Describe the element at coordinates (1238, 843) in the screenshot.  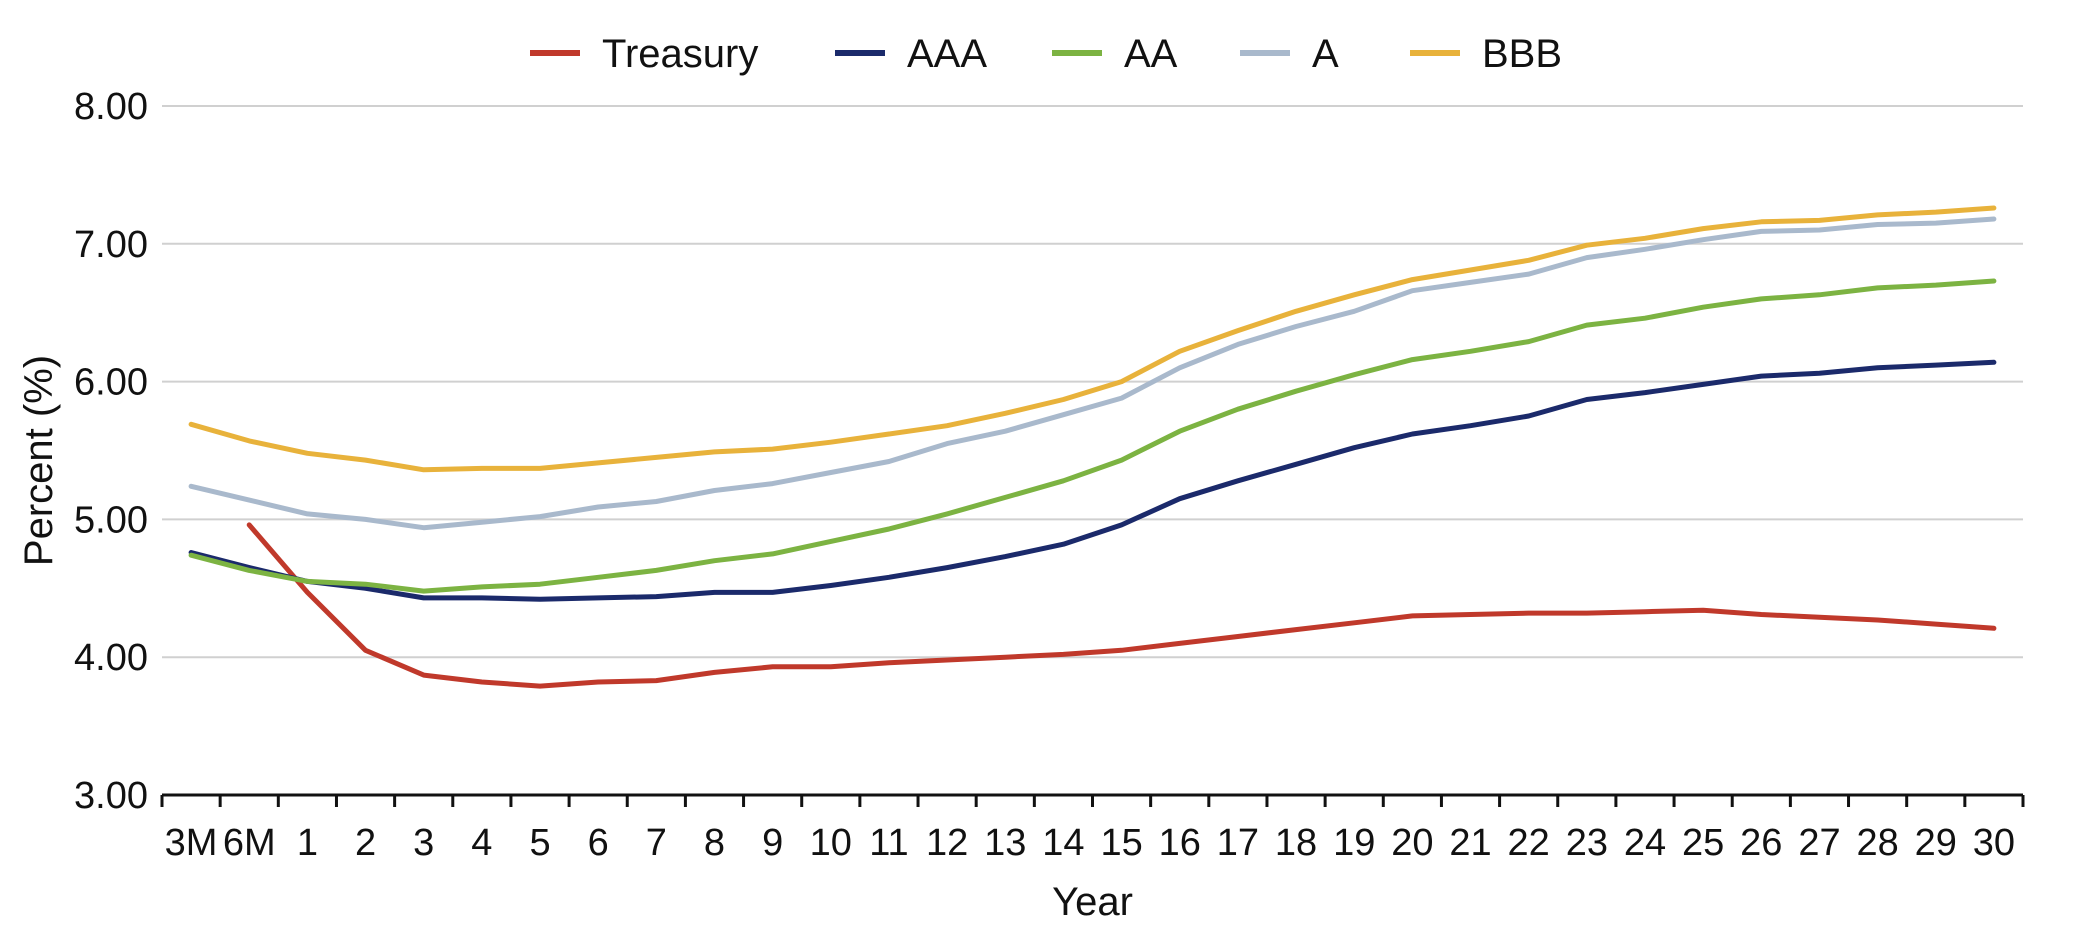
I see `x-tick-label: 17` at that location.